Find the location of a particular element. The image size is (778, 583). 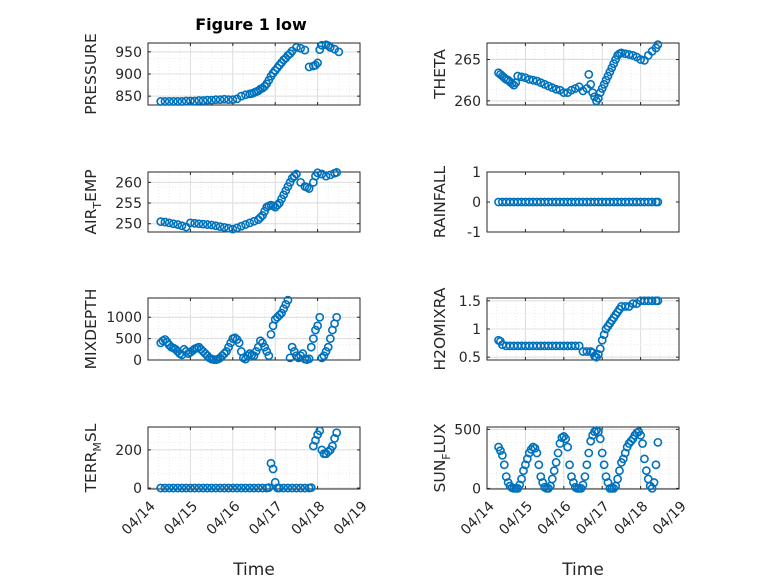

x-axis-label: Time is located at coordinates (253, 570).